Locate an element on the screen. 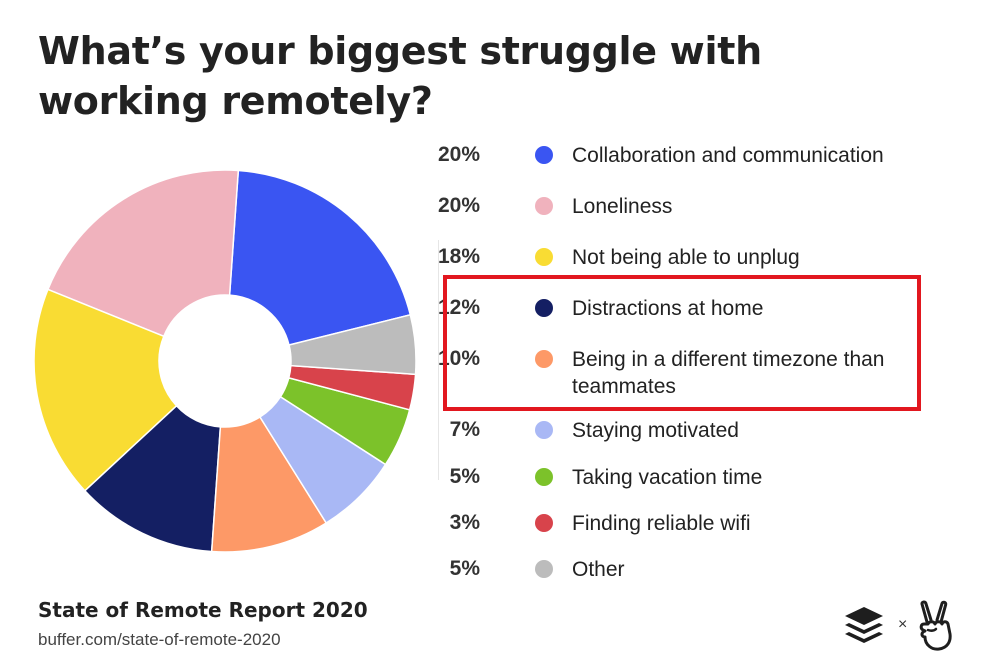 The width and height of the screenshot is (1000, 668). legend-item-unplug: 18% Not being able to unplug is located at coordinates (699, 257).